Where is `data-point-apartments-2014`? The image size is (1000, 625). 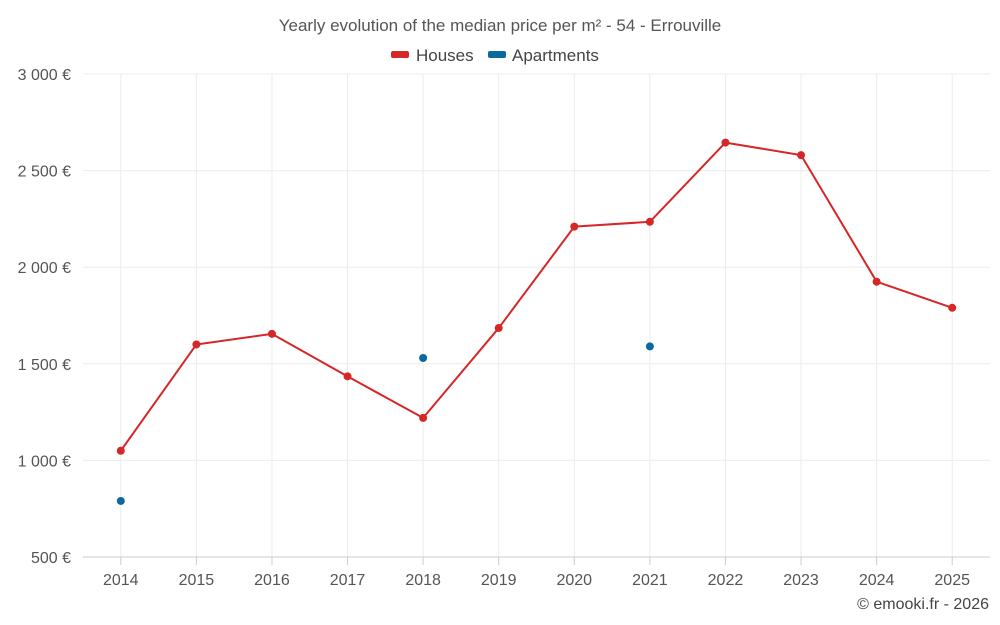 data-point-apartments-2014 is located at coordinates (120, 500).